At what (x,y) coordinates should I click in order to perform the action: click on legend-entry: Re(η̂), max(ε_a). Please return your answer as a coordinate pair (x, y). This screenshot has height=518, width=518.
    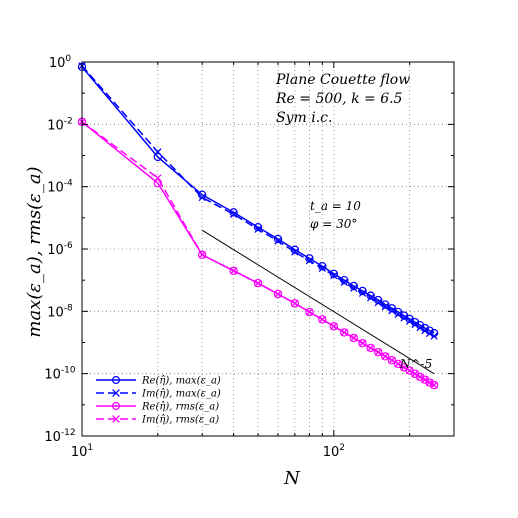
    Looking at the image, I should click on (158, 381).